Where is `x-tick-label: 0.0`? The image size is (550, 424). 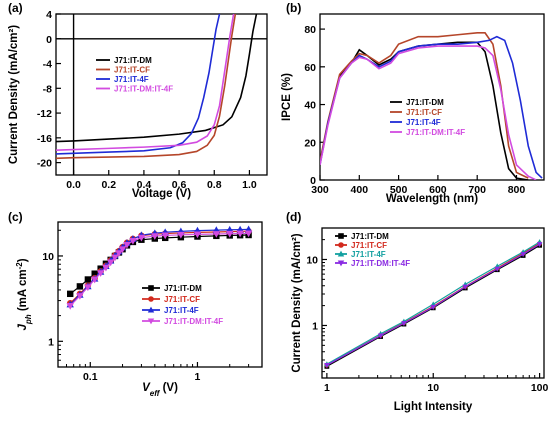 x-tick-label: 0.0 is located at coordinates (73, 185).